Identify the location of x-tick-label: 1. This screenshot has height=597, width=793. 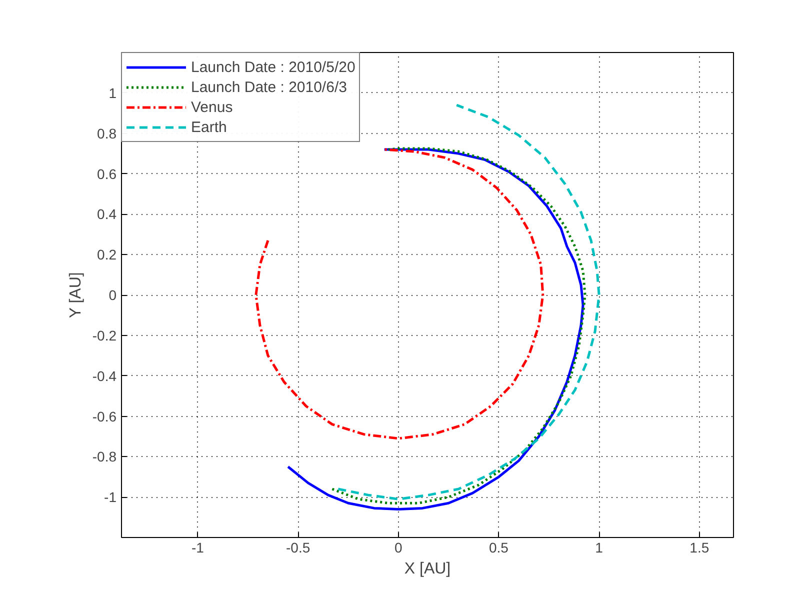
(599, 548).